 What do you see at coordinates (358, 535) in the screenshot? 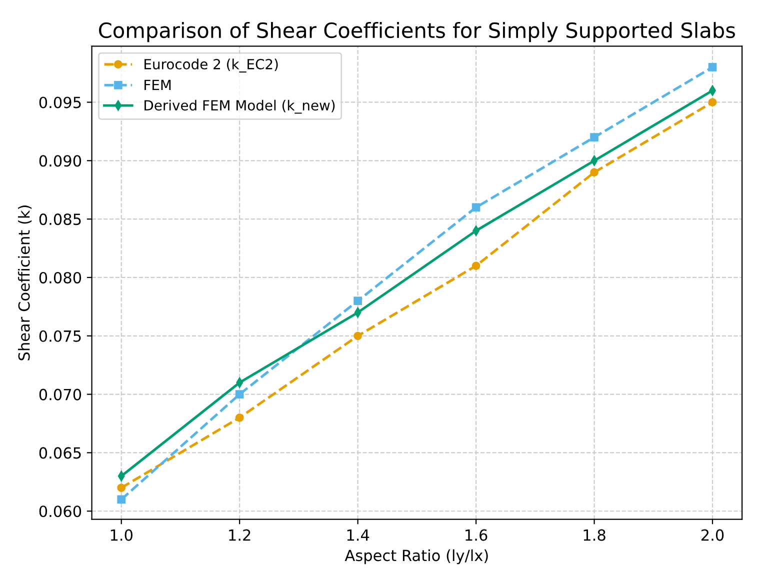
I see `x-tick-label: 1.4` at bounding box center [358, 535].